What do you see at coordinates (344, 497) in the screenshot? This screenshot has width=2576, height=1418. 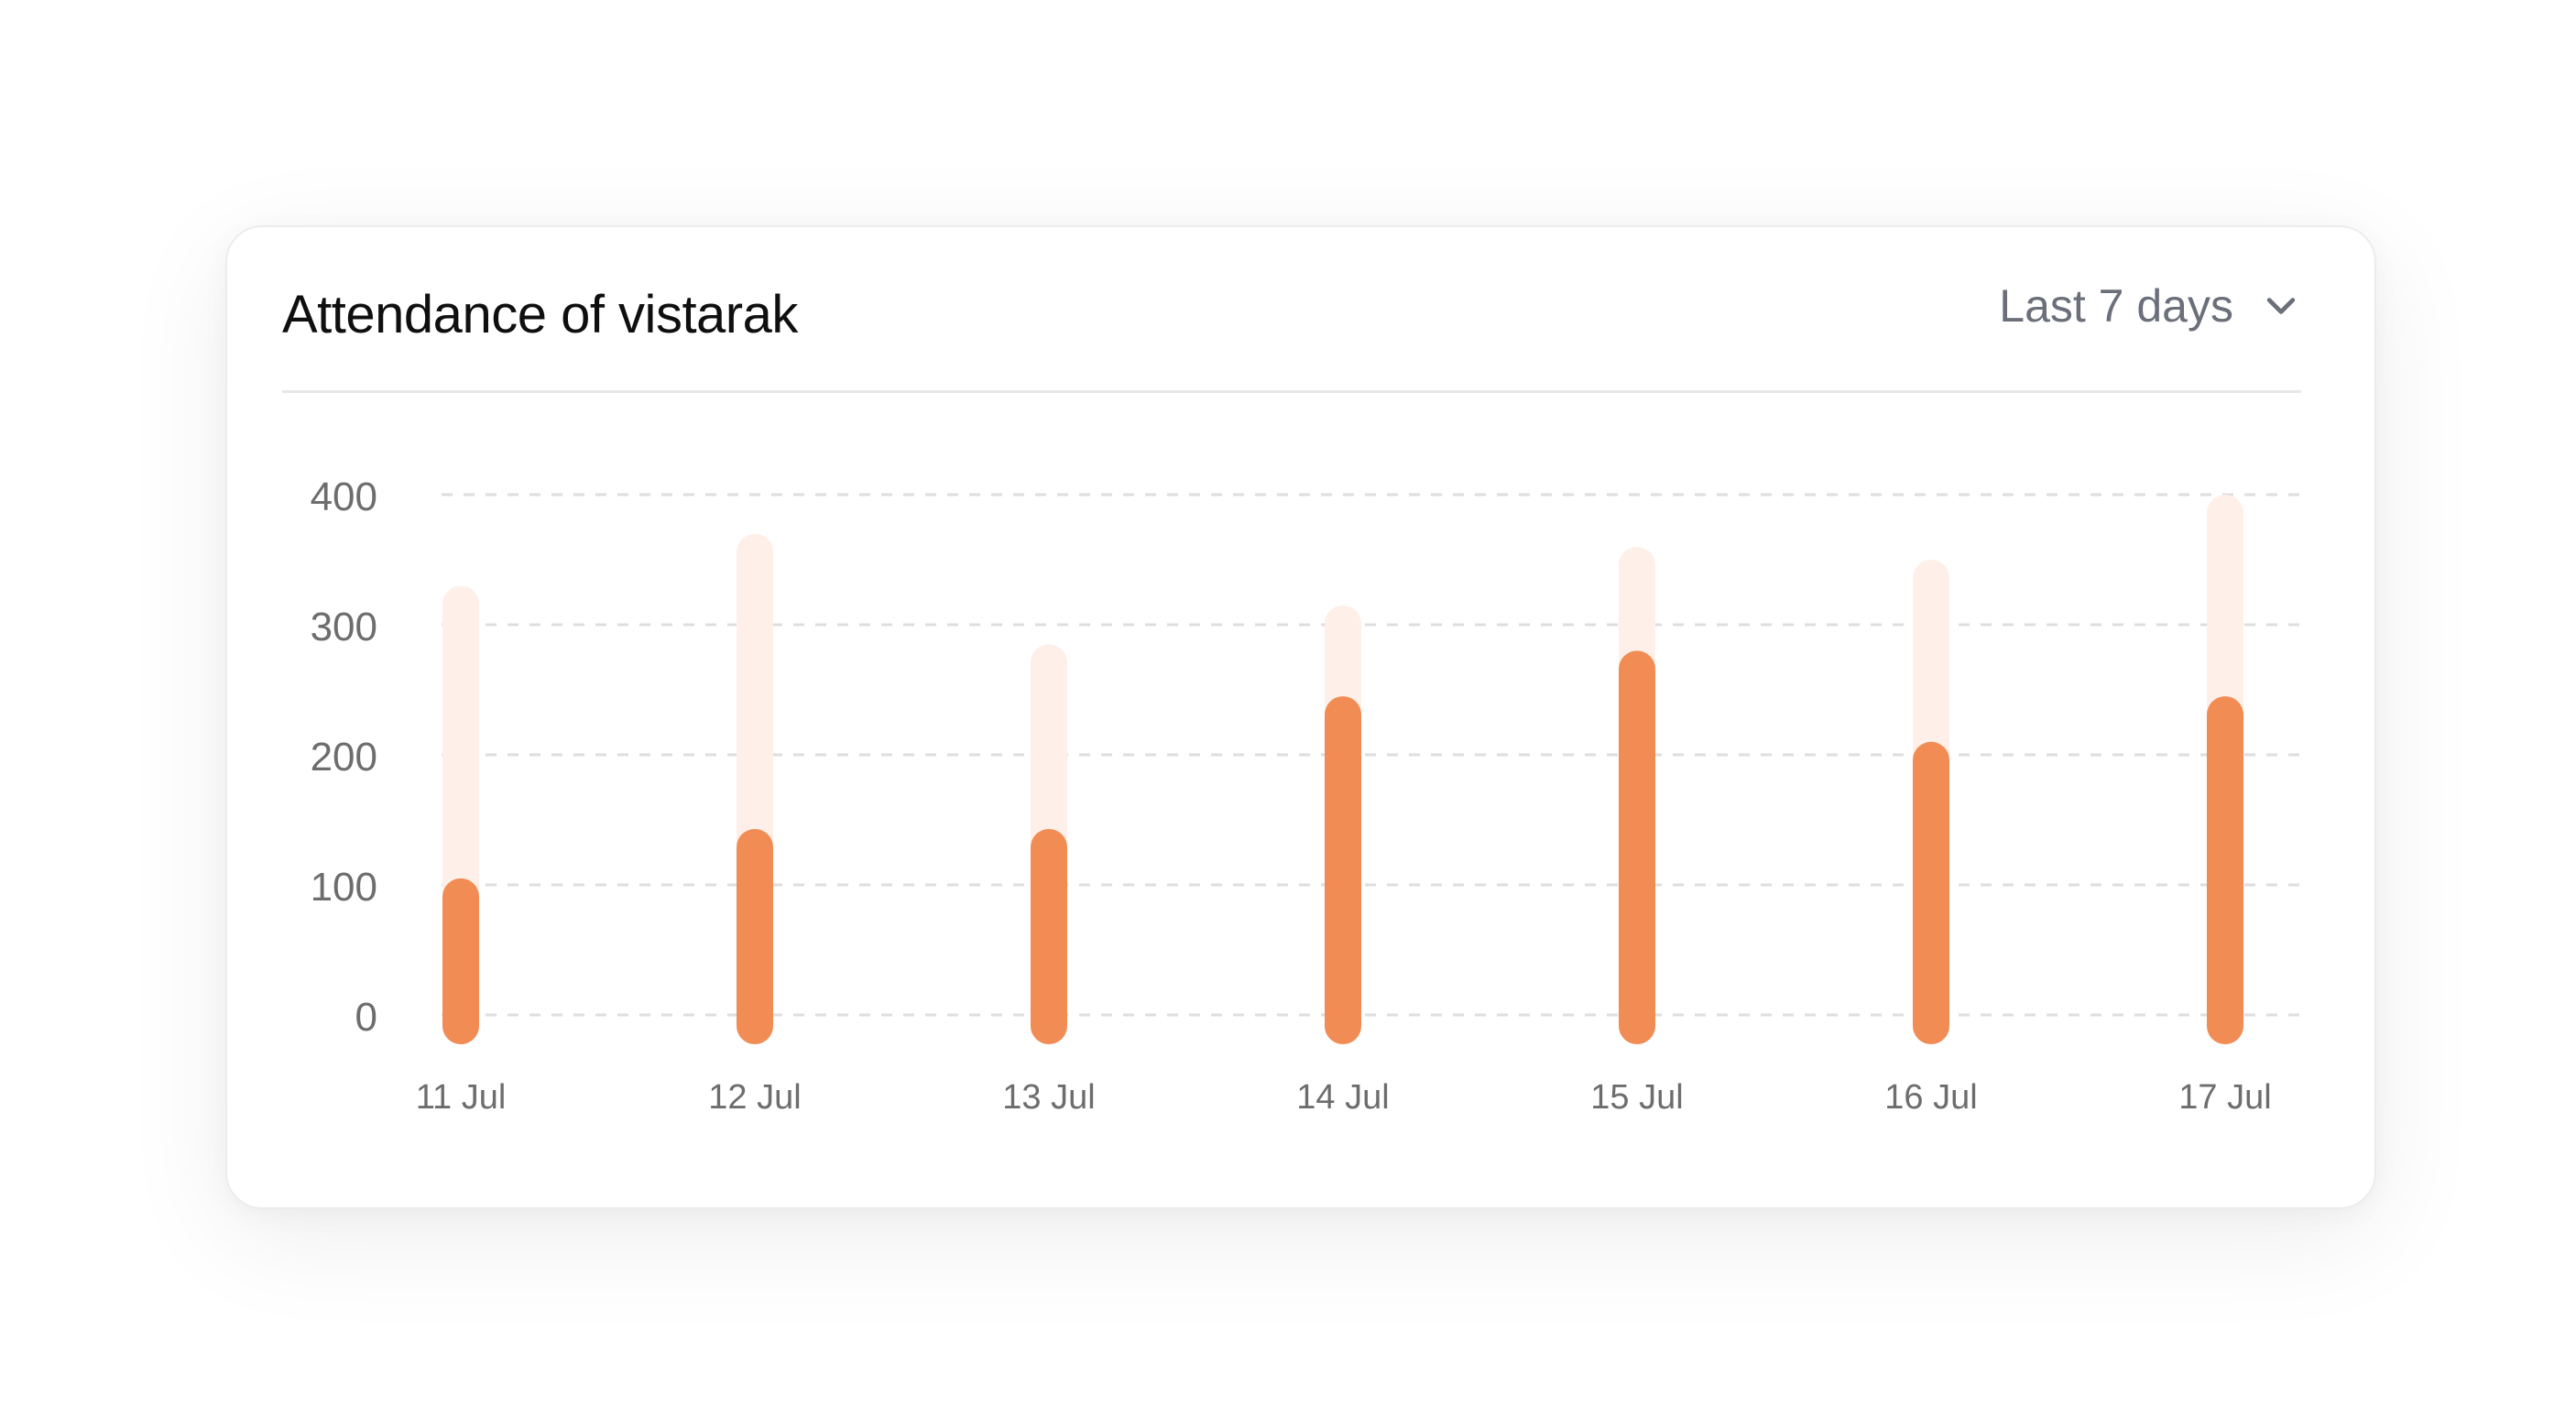 I see `y-tick-label: 400` at bounding box center [344, 497].